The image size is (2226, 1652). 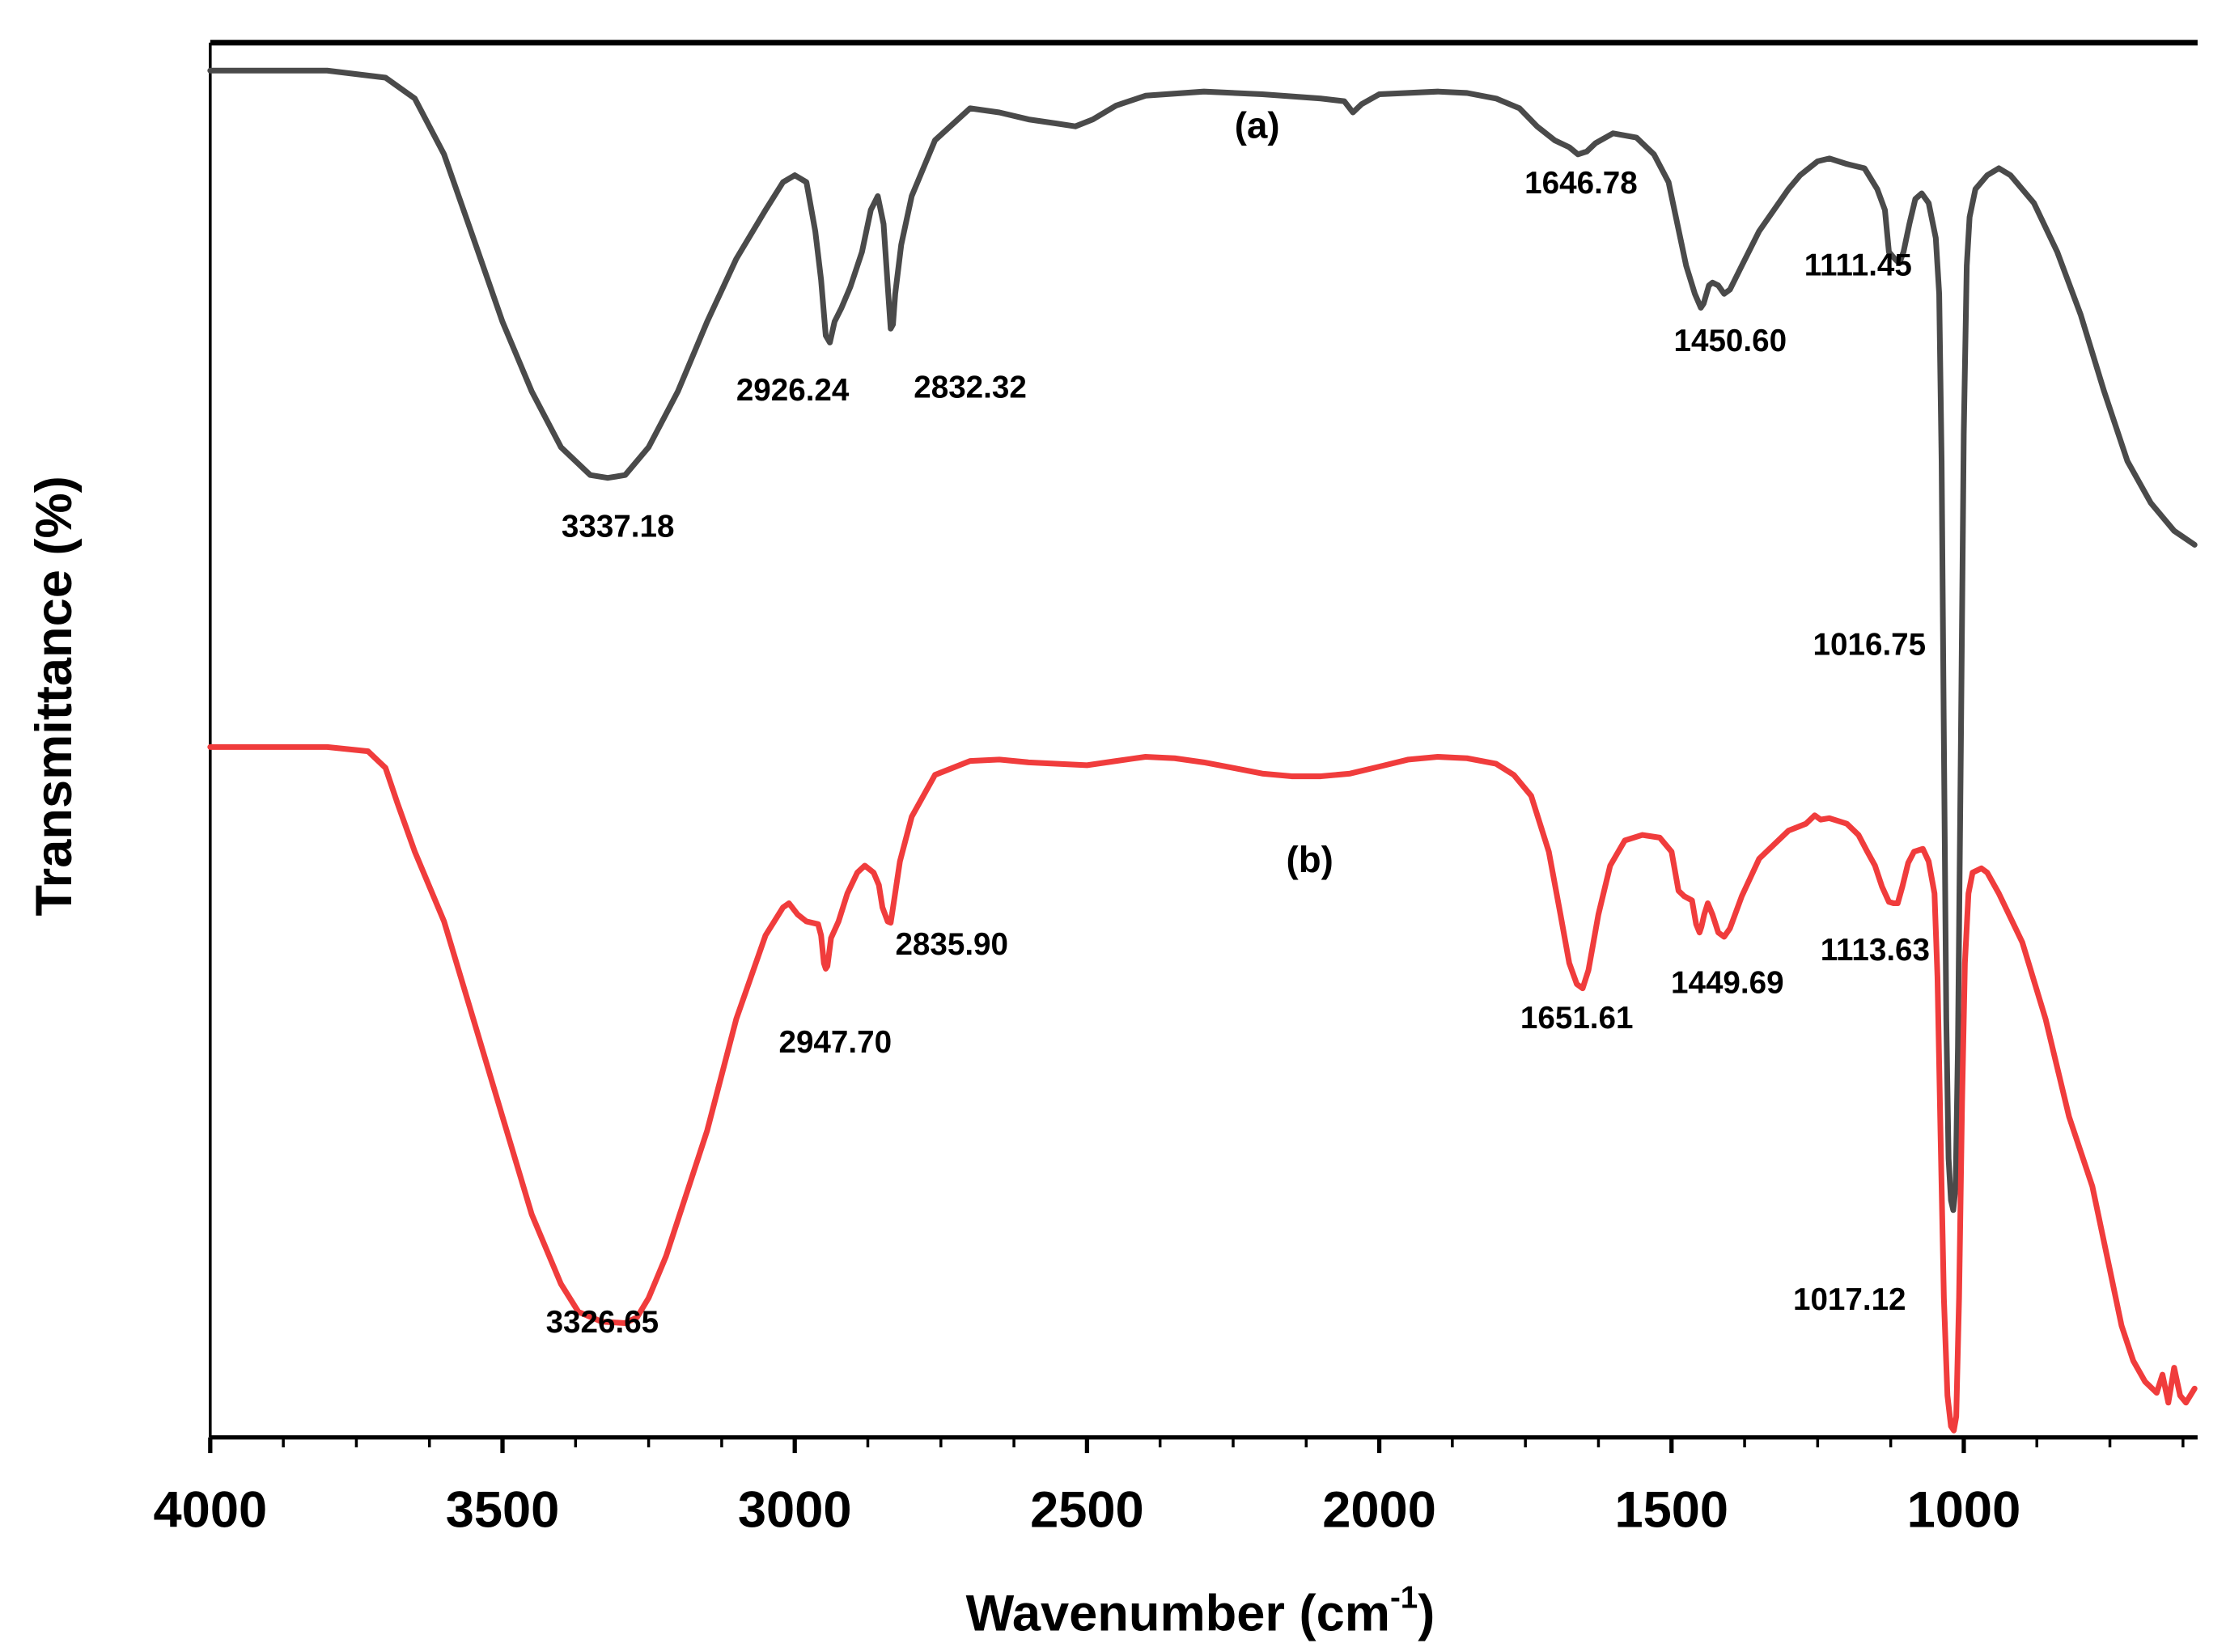 I want to click on peak-label: 3326.65, so click(x=603, y=1322).